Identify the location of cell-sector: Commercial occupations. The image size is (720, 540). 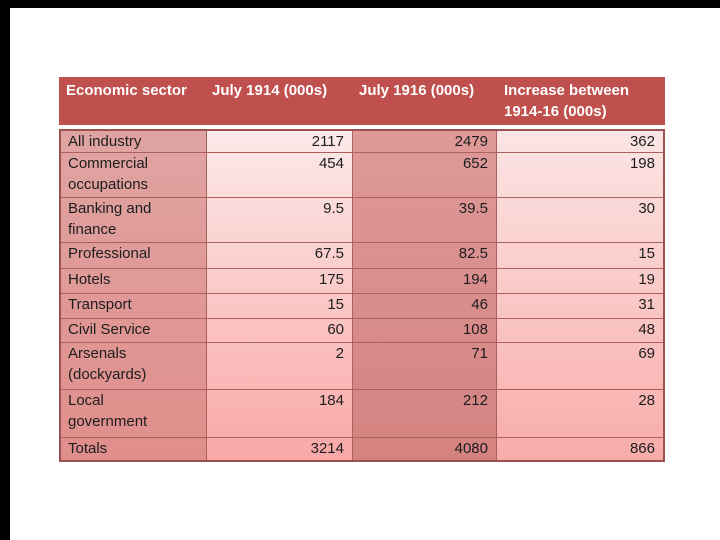
(133, 174).